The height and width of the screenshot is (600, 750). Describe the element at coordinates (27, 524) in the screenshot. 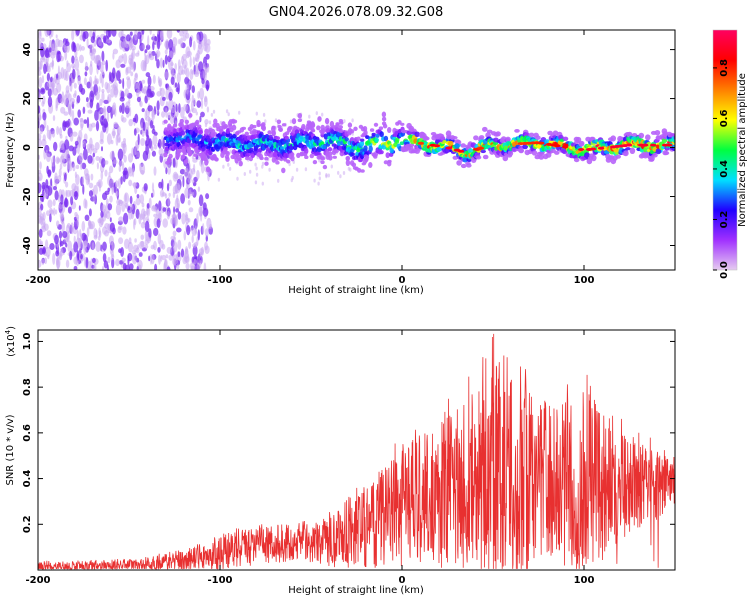

I see `y-tick-label: 0.2` at that location.